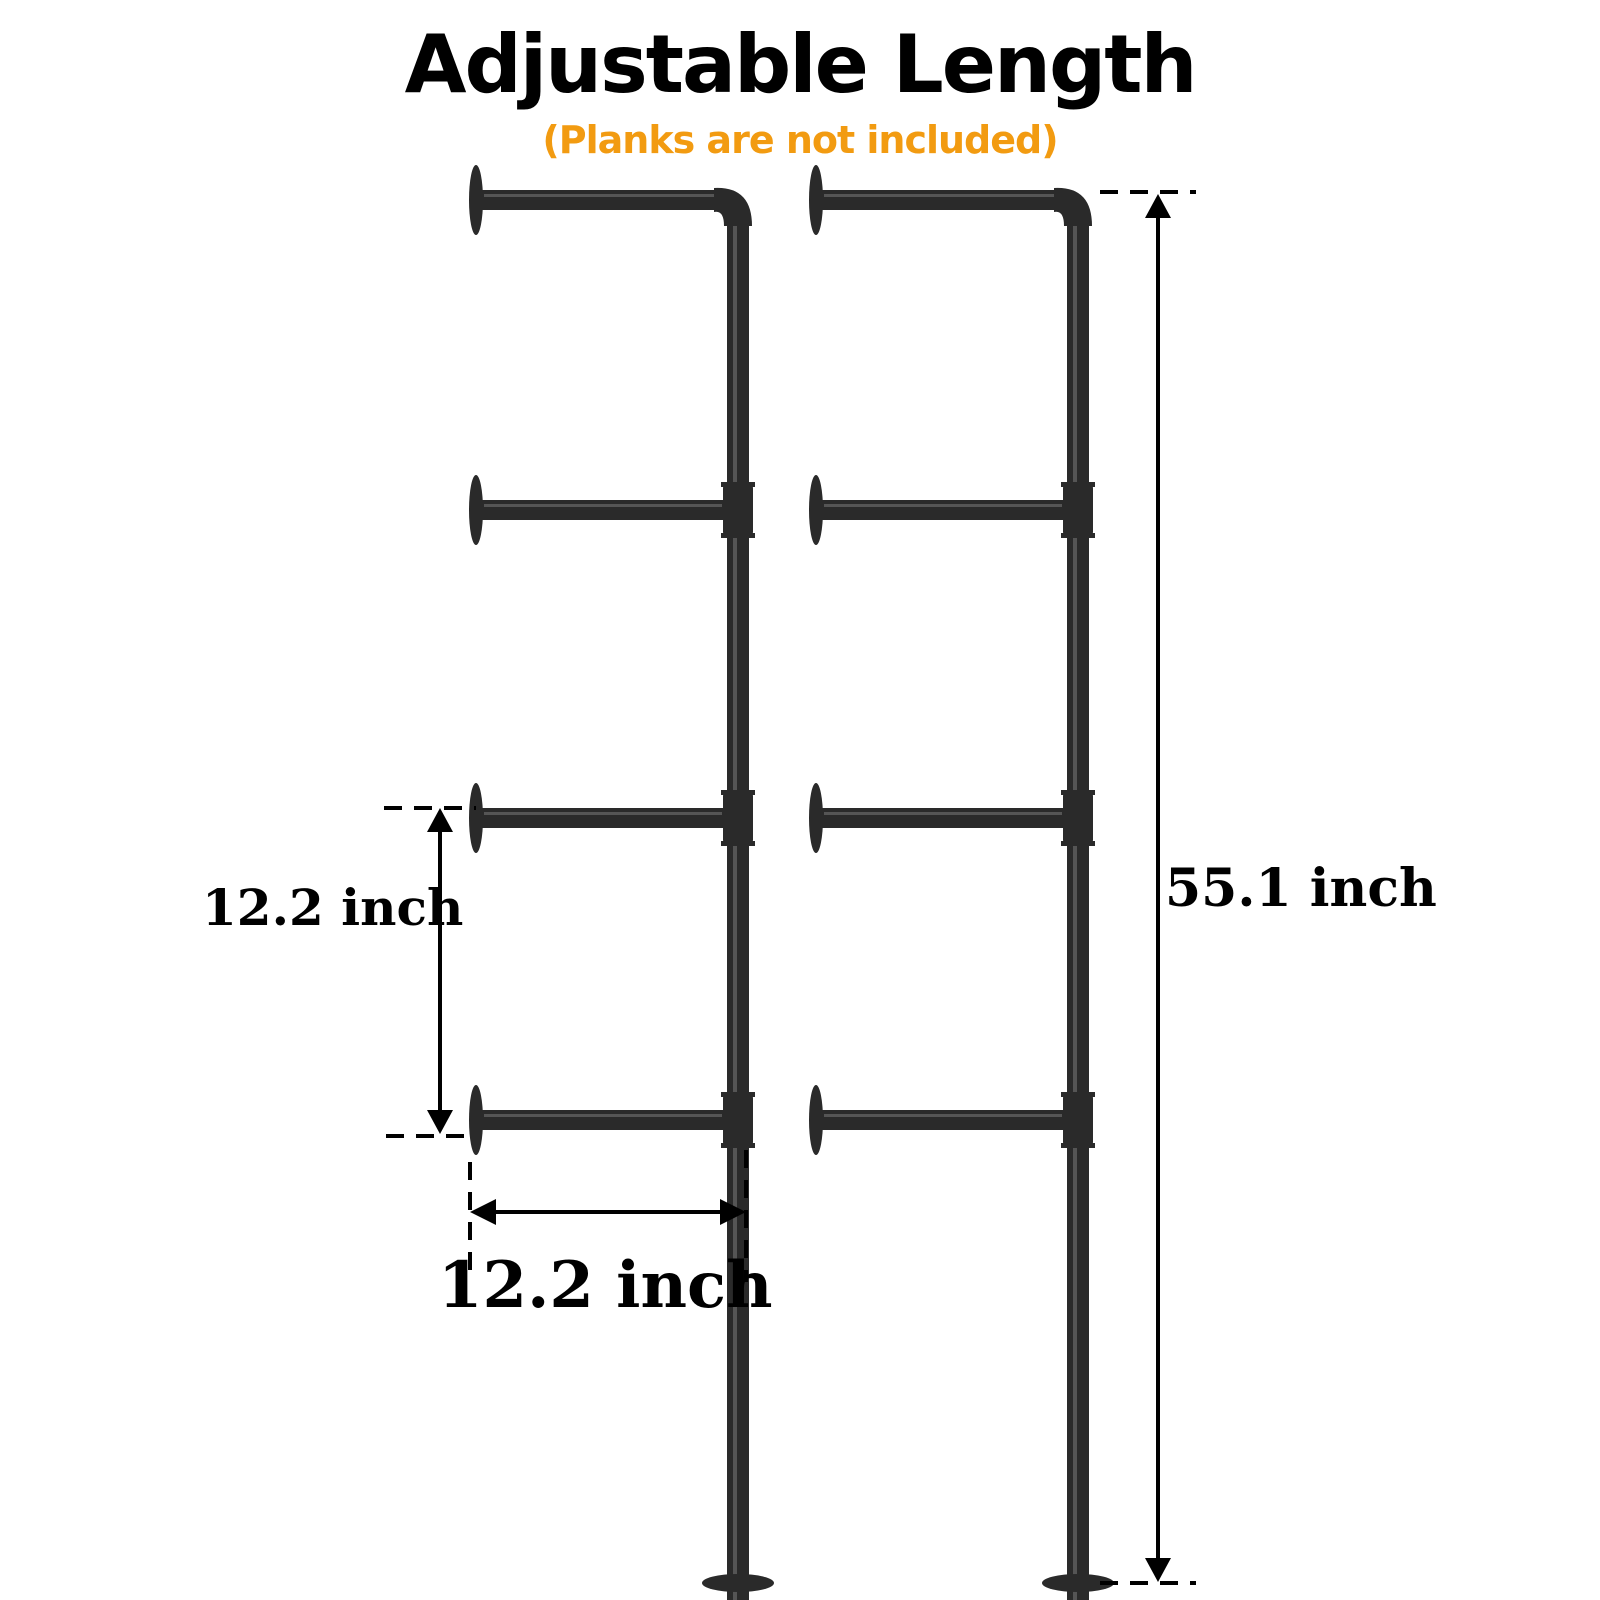 Image resolution: width=1600 pixels, height=1600 pixels. I want to click on page-title: Adjustable Length, so click(801, 64).